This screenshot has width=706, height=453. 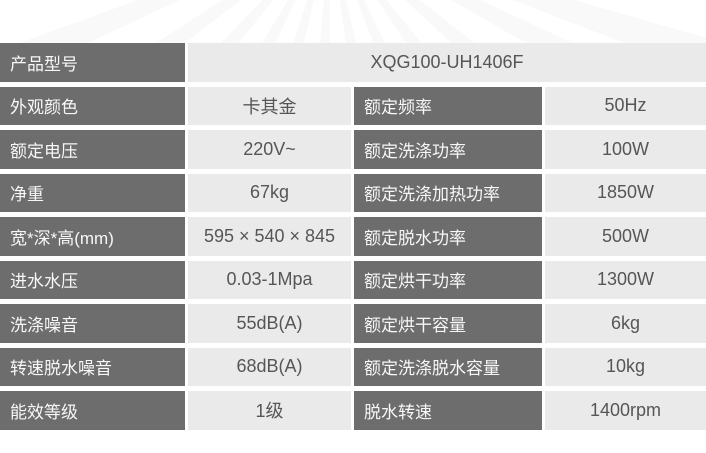 What do you see at coordinates (269, 105) in the screenshot?
I see `spec-value: 卡其金` at bounding box center [269, 105].